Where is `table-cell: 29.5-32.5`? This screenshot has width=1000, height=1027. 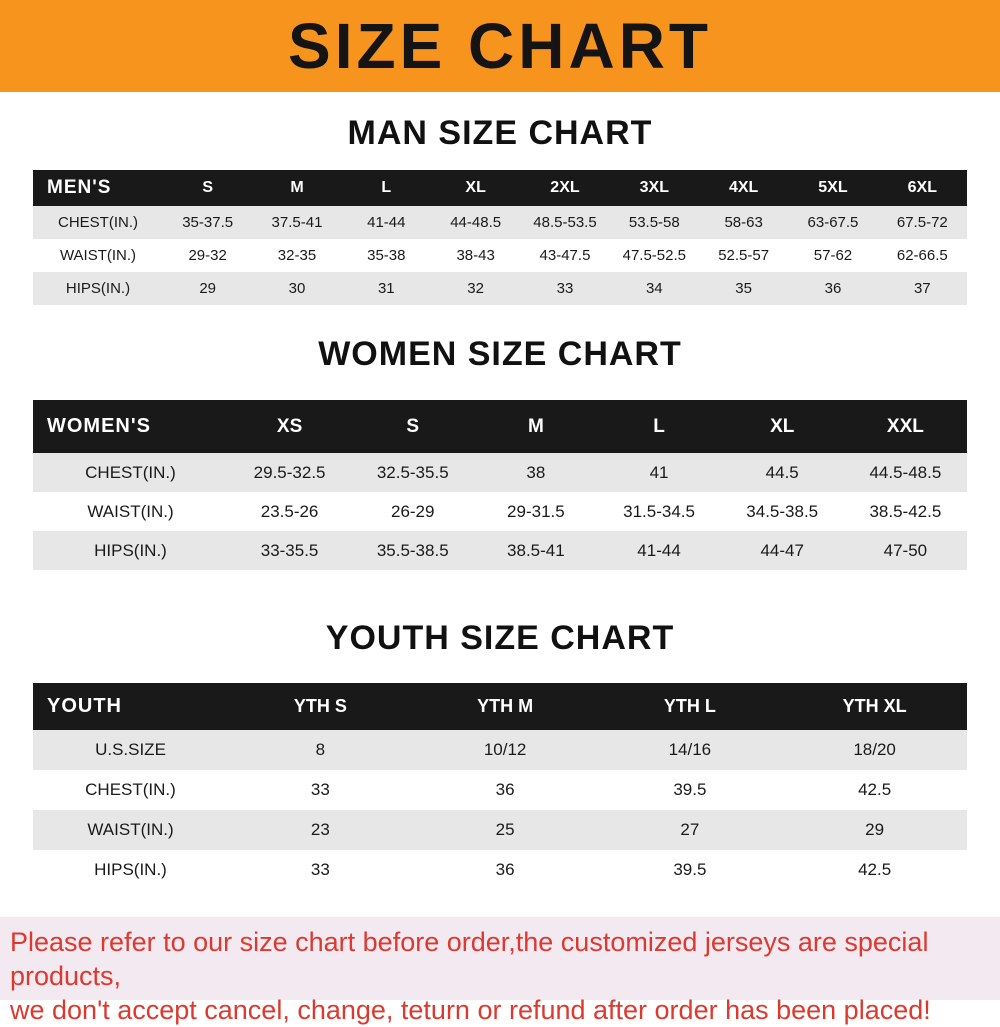 table-cell: 29.5-32.5 is located at coordinates (289, 472).